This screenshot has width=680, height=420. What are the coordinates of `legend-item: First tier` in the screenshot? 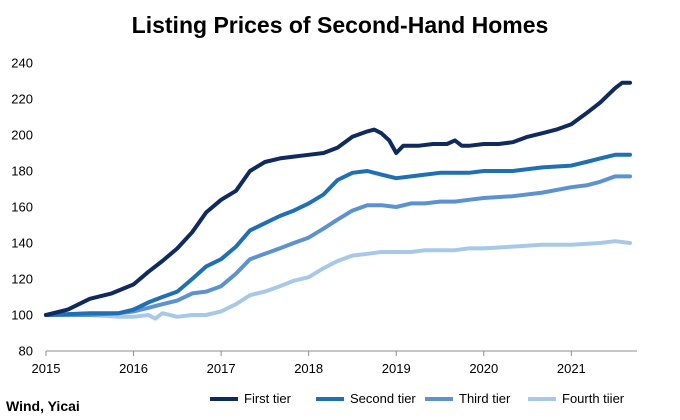 It's located at (251, 398).